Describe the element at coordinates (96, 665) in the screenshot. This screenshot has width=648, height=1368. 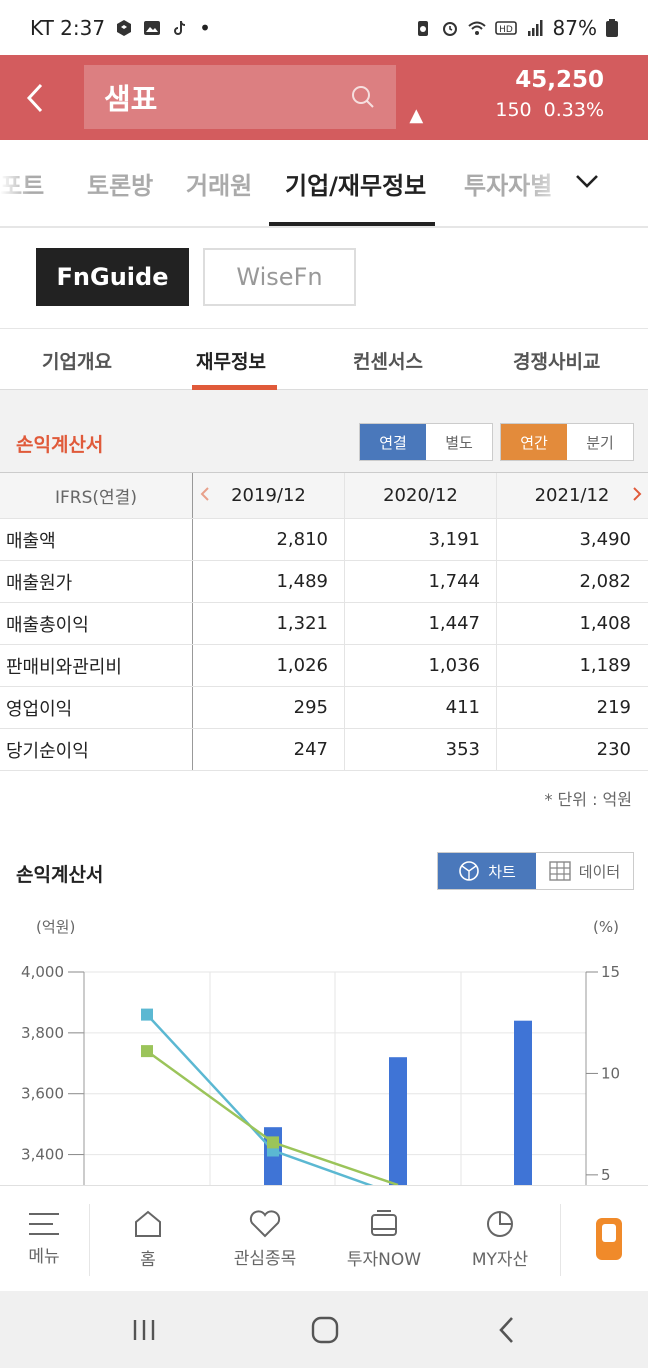
I see `row-label: 판매비와관리비` at that location.